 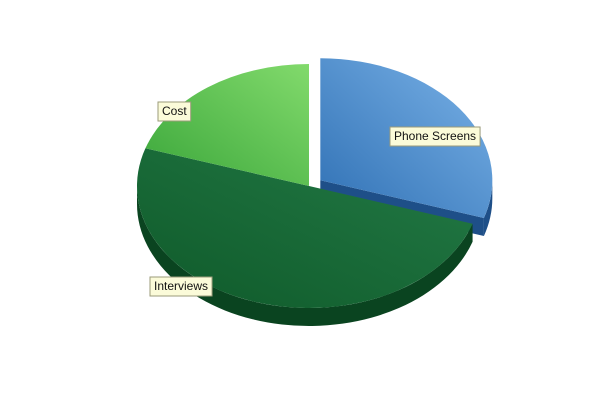 I want to click on pie-label-text: Phone Screens, so click(x=435, y=136).